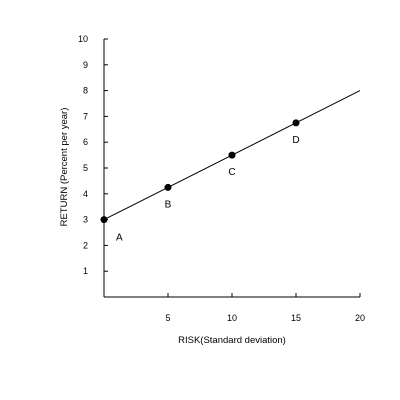 This screenshot has width=400, height=400. Describe the element at coordinates (232, 340) in the screenshot. I see `x-axis-title: RISK(Standard deviation)` at that location.